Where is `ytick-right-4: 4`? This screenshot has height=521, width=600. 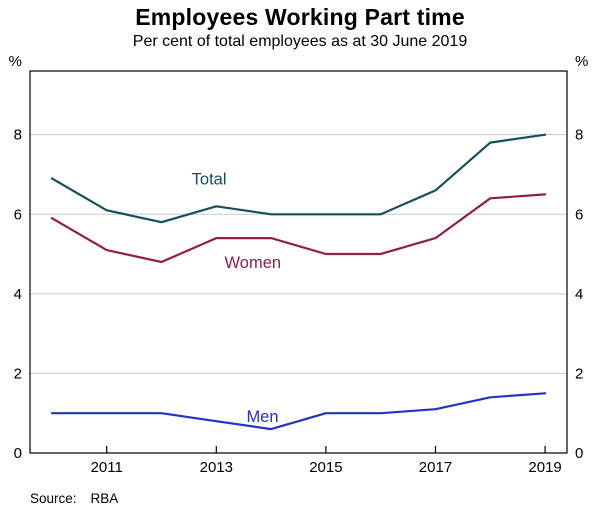 ytick-right-4: 4 is located at coordinates (579, 294).